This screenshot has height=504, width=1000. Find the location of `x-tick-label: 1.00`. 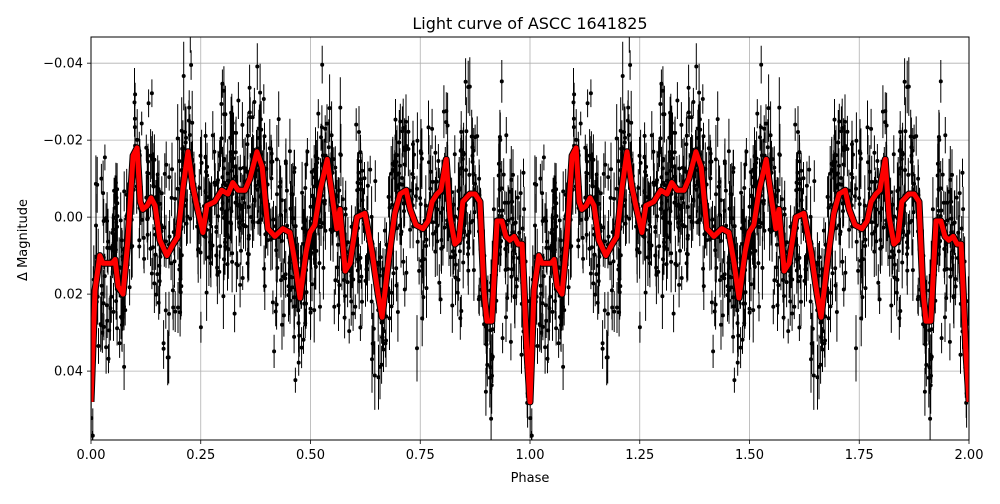

x-tick-label: 1.00 is located at coordinates (530, 455).